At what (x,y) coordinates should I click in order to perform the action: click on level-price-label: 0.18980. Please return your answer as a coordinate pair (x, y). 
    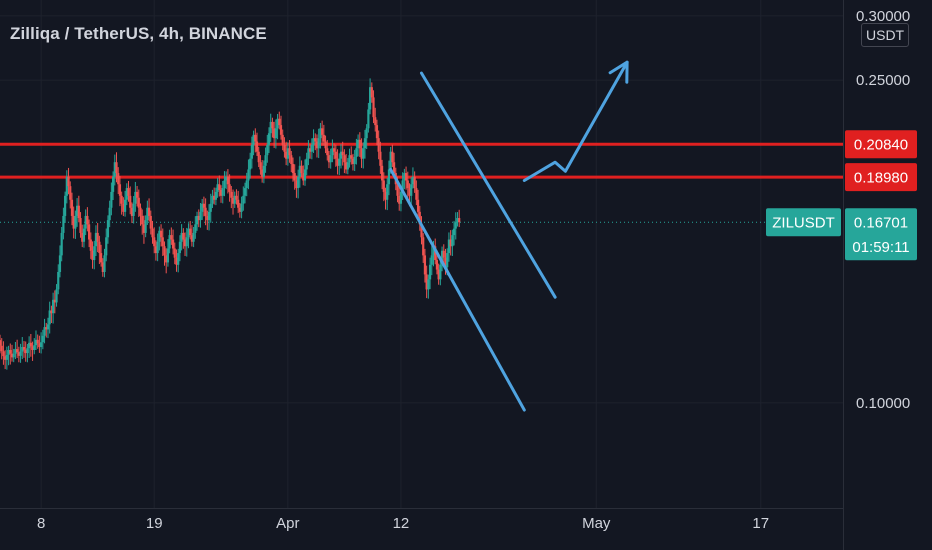
    Looking at the image, I should click on (881, 178).